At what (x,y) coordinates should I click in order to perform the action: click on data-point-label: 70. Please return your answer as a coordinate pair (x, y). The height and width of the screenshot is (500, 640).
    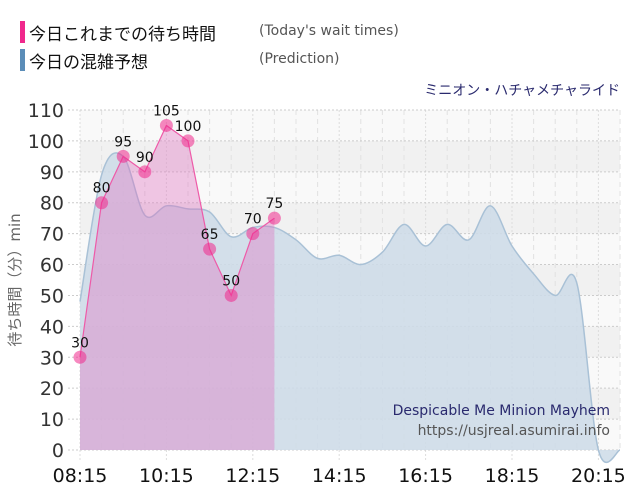
    Looking at the image, I should click on (253, 220).